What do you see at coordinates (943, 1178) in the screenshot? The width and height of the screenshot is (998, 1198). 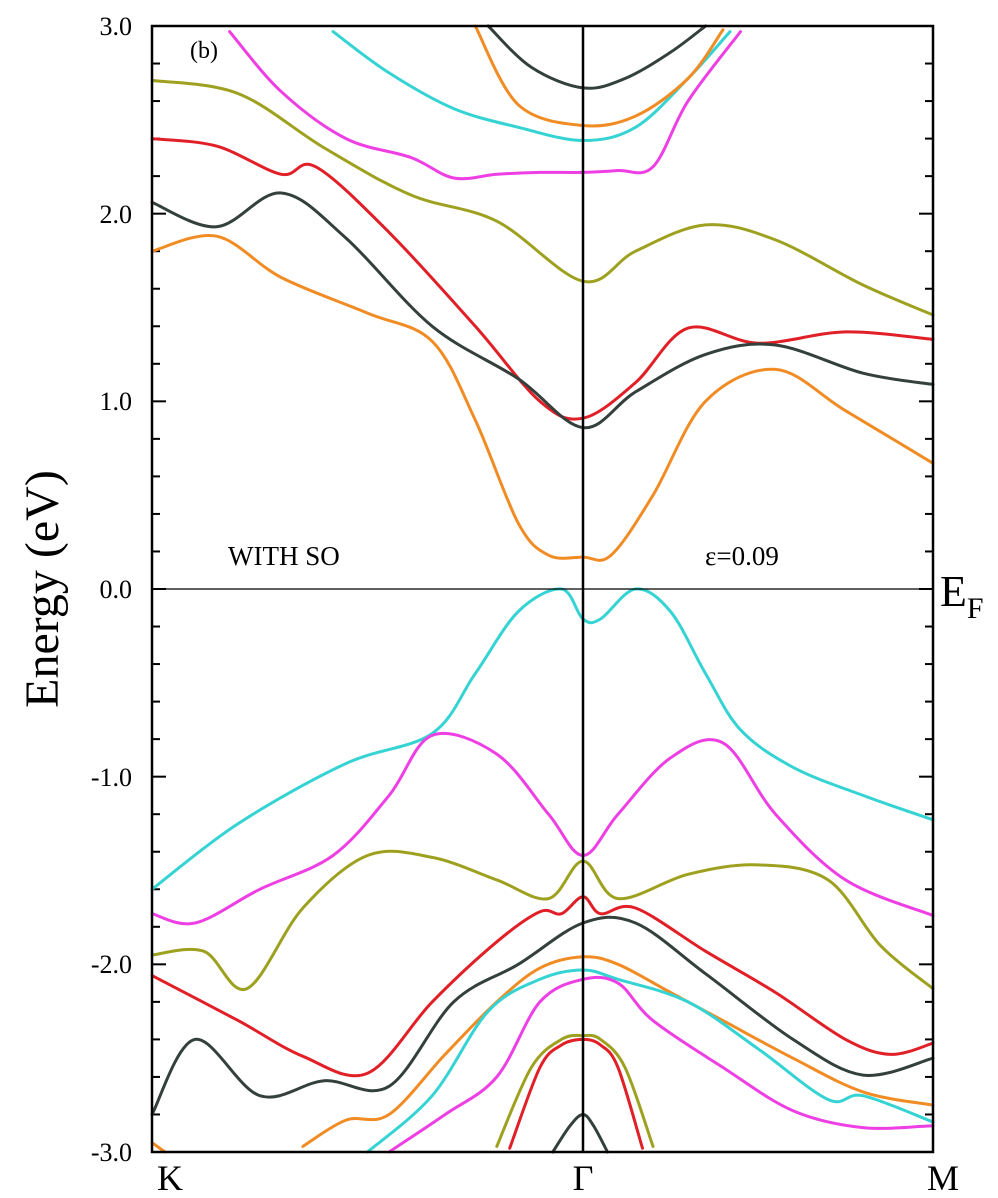 I see `x-tick-label-M: M` at bounding box center [943, 1178].